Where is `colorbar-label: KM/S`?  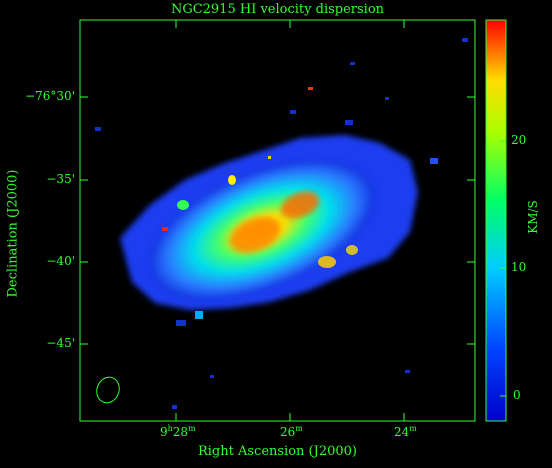
colorbar-label: KM/S is located at coordinates (533, 217).